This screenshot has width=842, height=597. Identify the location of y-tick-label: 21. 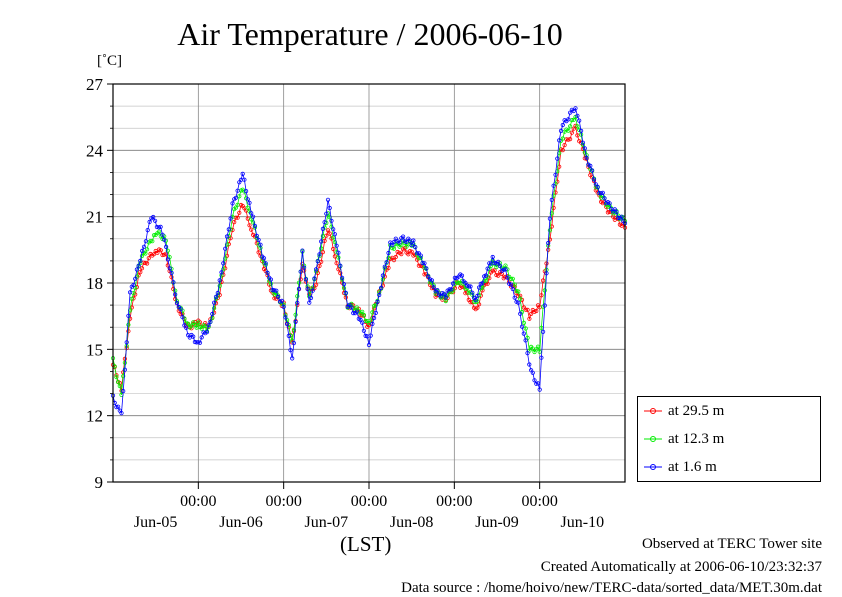
(94, 217).